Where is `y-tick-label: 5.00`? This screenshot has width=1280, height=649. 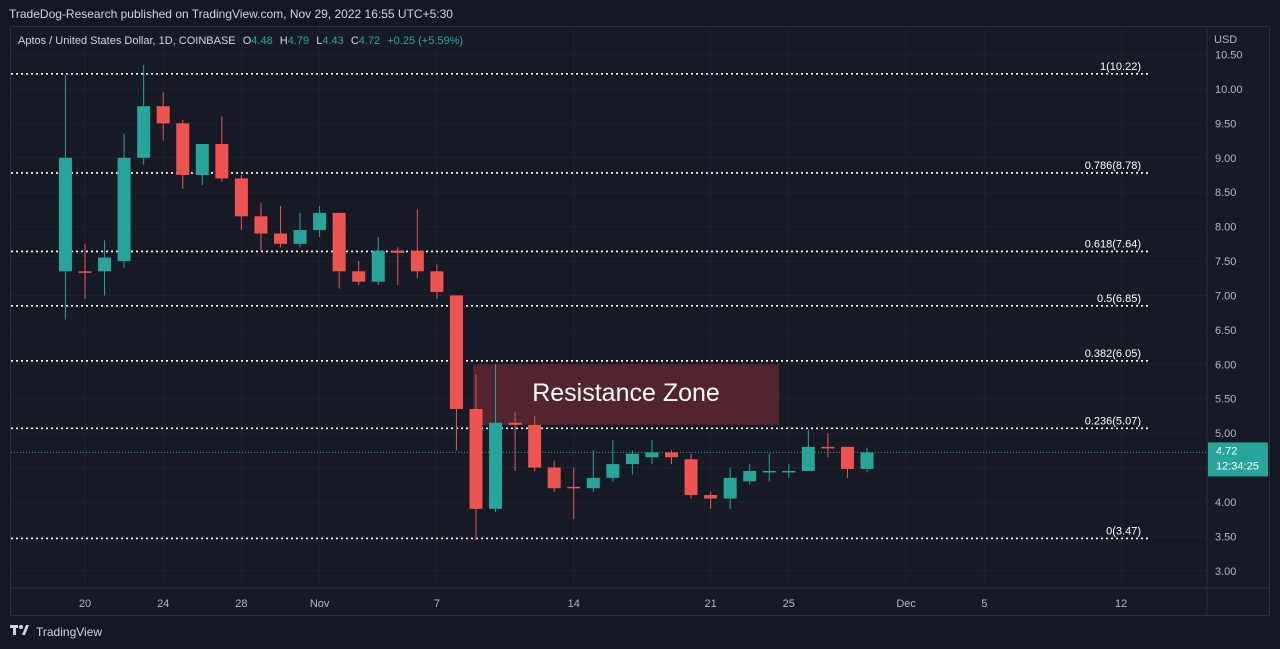 y-tick-label: 5.00 is located at coordinates (1225, 434).